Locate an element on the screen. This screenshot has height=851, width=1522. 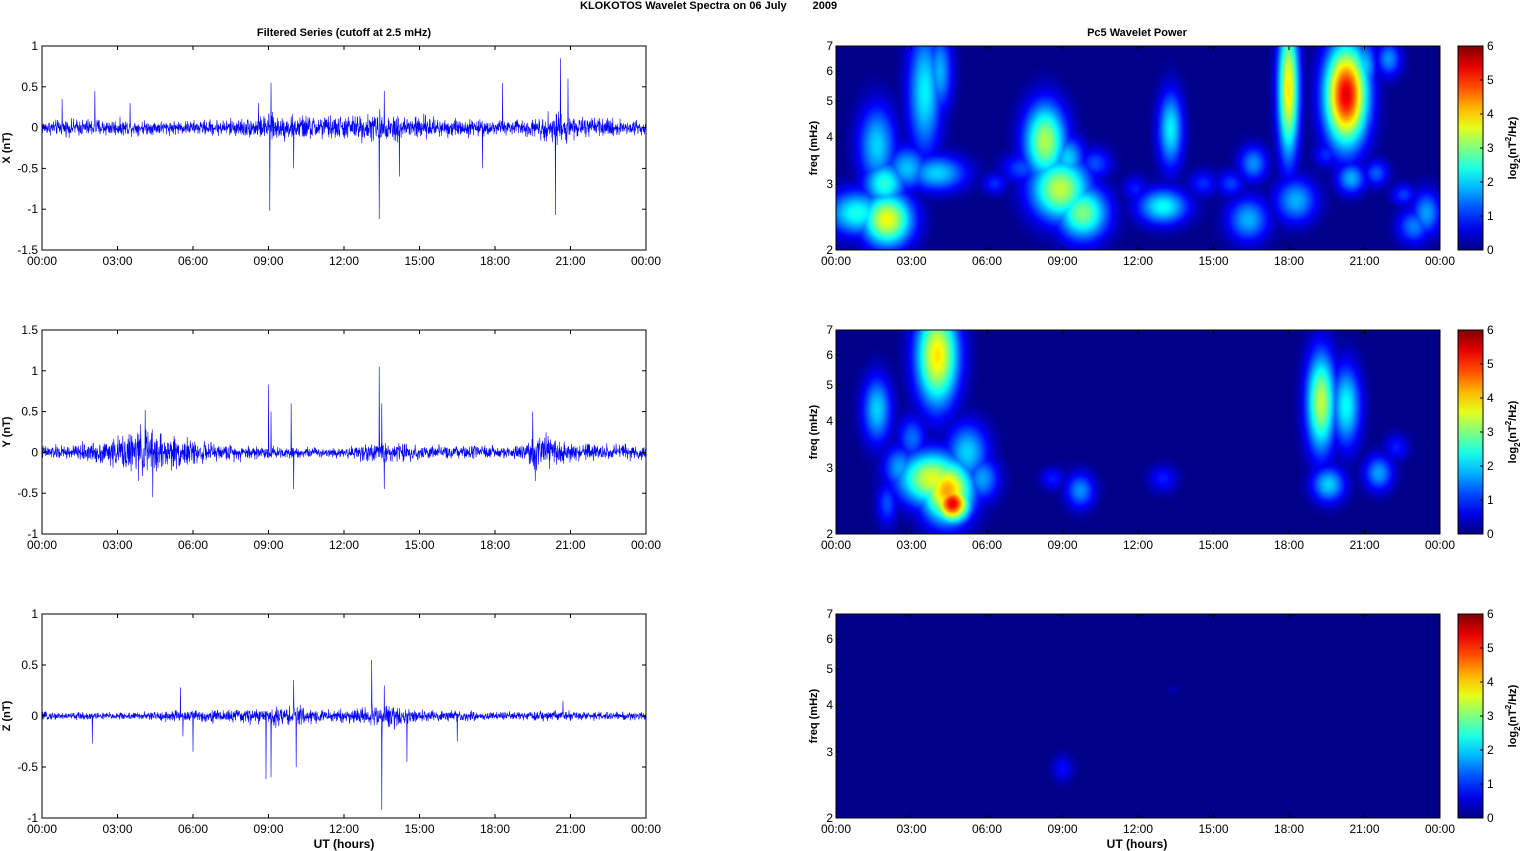
wavelet-xtick-label: 12:00 is located at coordinates (1138, 261).